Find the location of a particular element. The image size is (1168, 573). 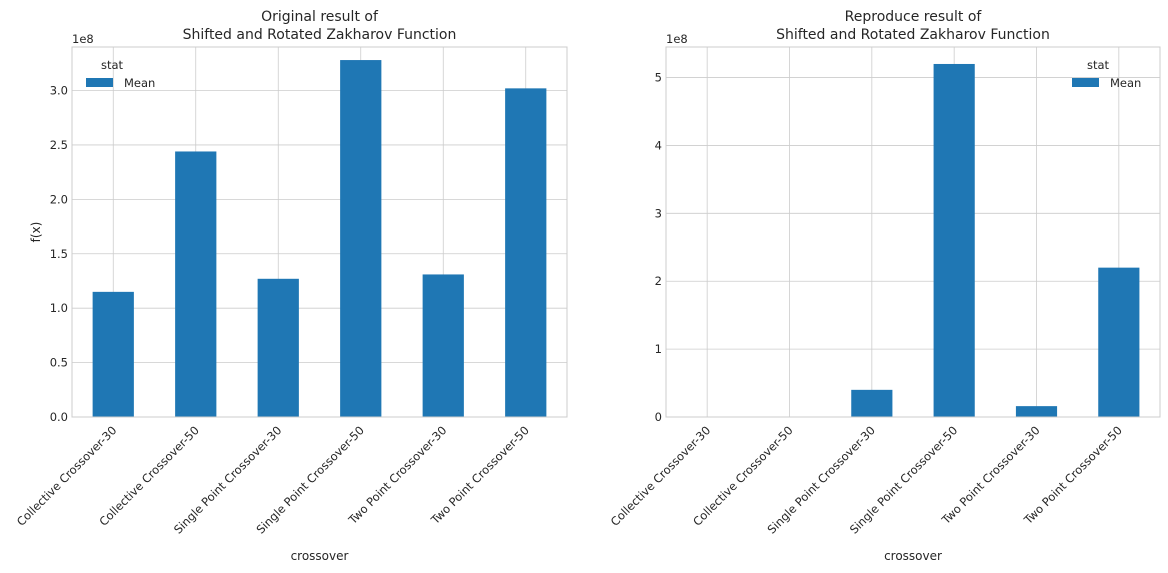

y-tick-label: 0 is located at coordinates (658, 417).